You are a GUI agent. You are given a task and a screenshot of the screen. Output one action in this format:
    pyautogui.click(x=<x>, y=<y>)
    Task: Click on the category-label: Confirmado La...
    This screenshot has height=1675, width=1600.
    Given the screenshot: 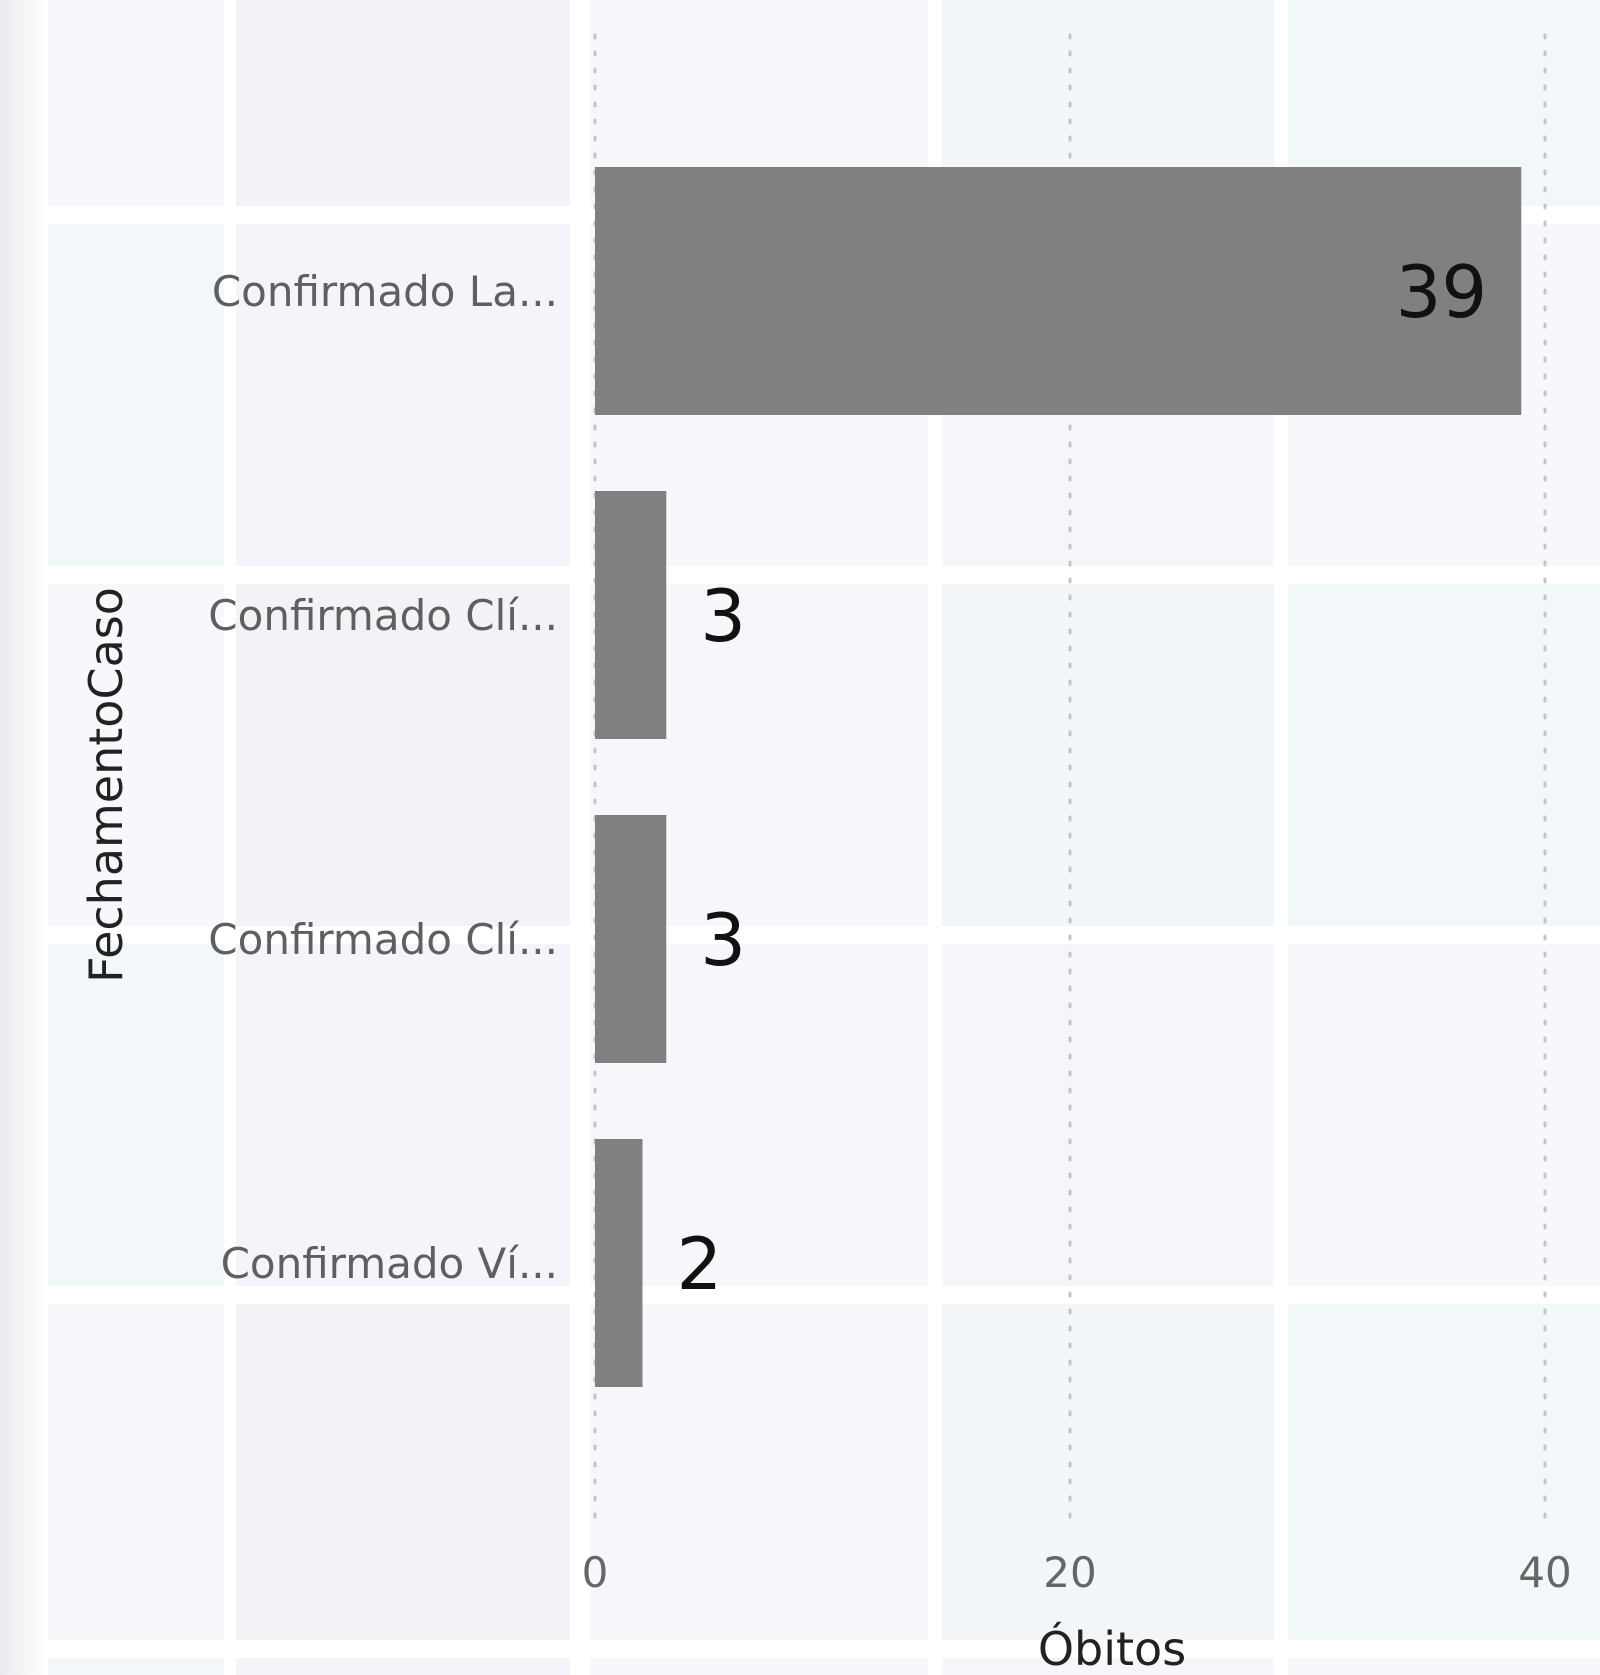 What is the action you would take?
    pyautogui.click(x=385, y=291)
    